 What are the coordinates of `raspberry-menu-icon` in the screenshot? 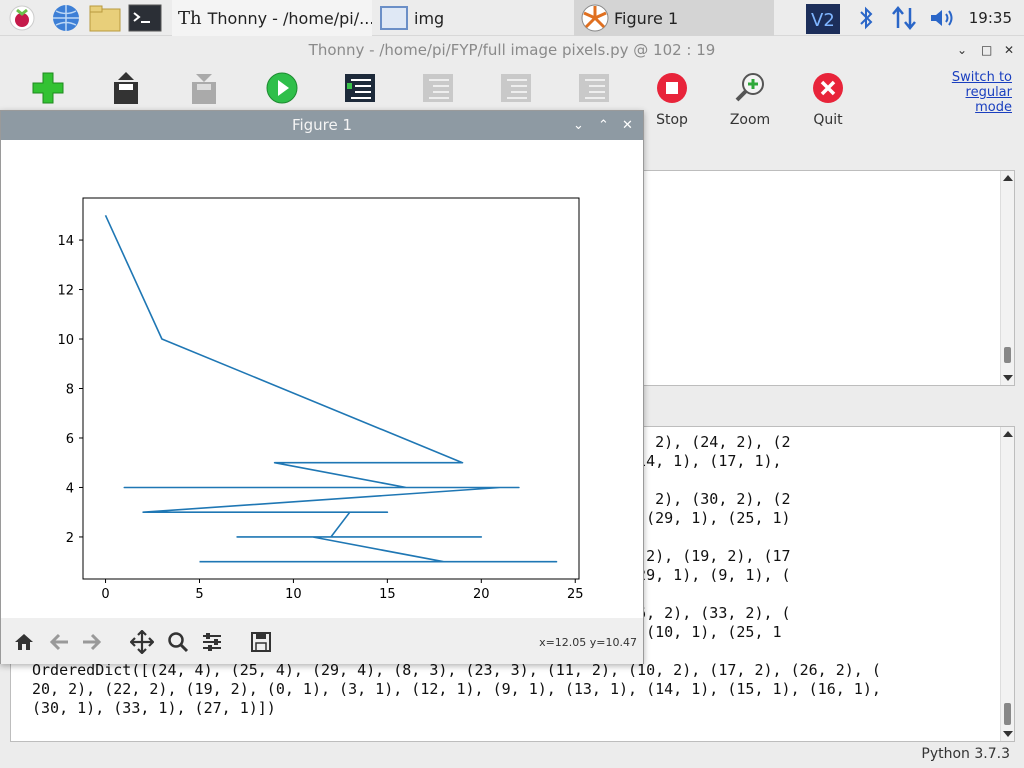 It's located at (22, 18).